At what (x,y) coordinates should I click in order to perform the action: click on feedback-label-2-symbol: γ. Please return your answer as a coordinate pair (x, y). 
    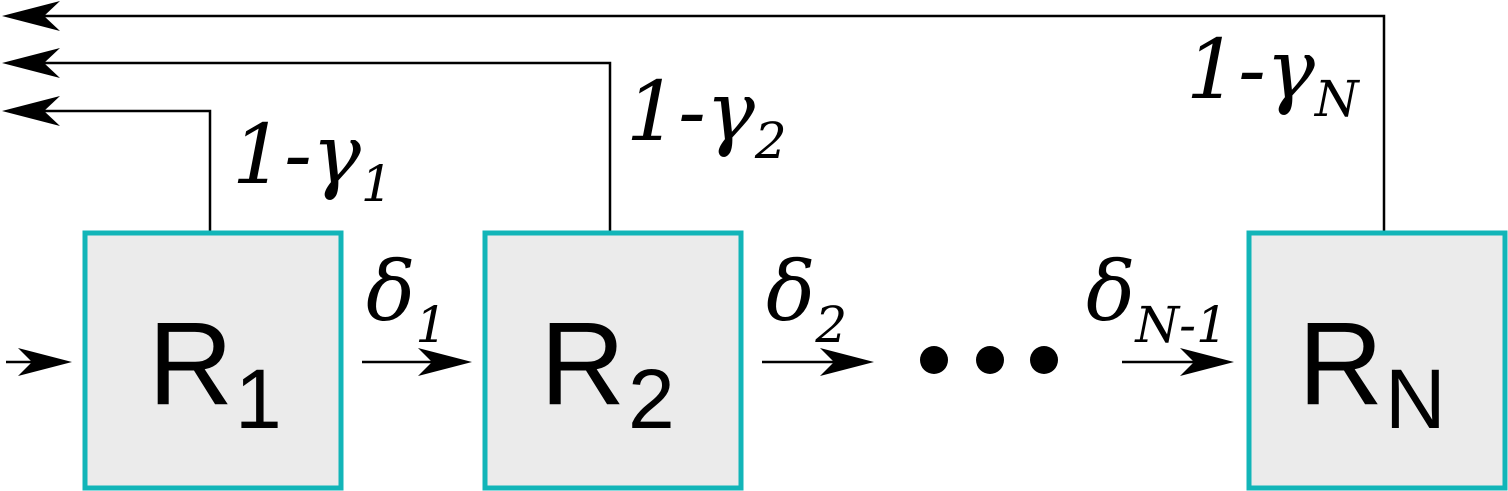
    Looking at the image, I should click on (731, 112).